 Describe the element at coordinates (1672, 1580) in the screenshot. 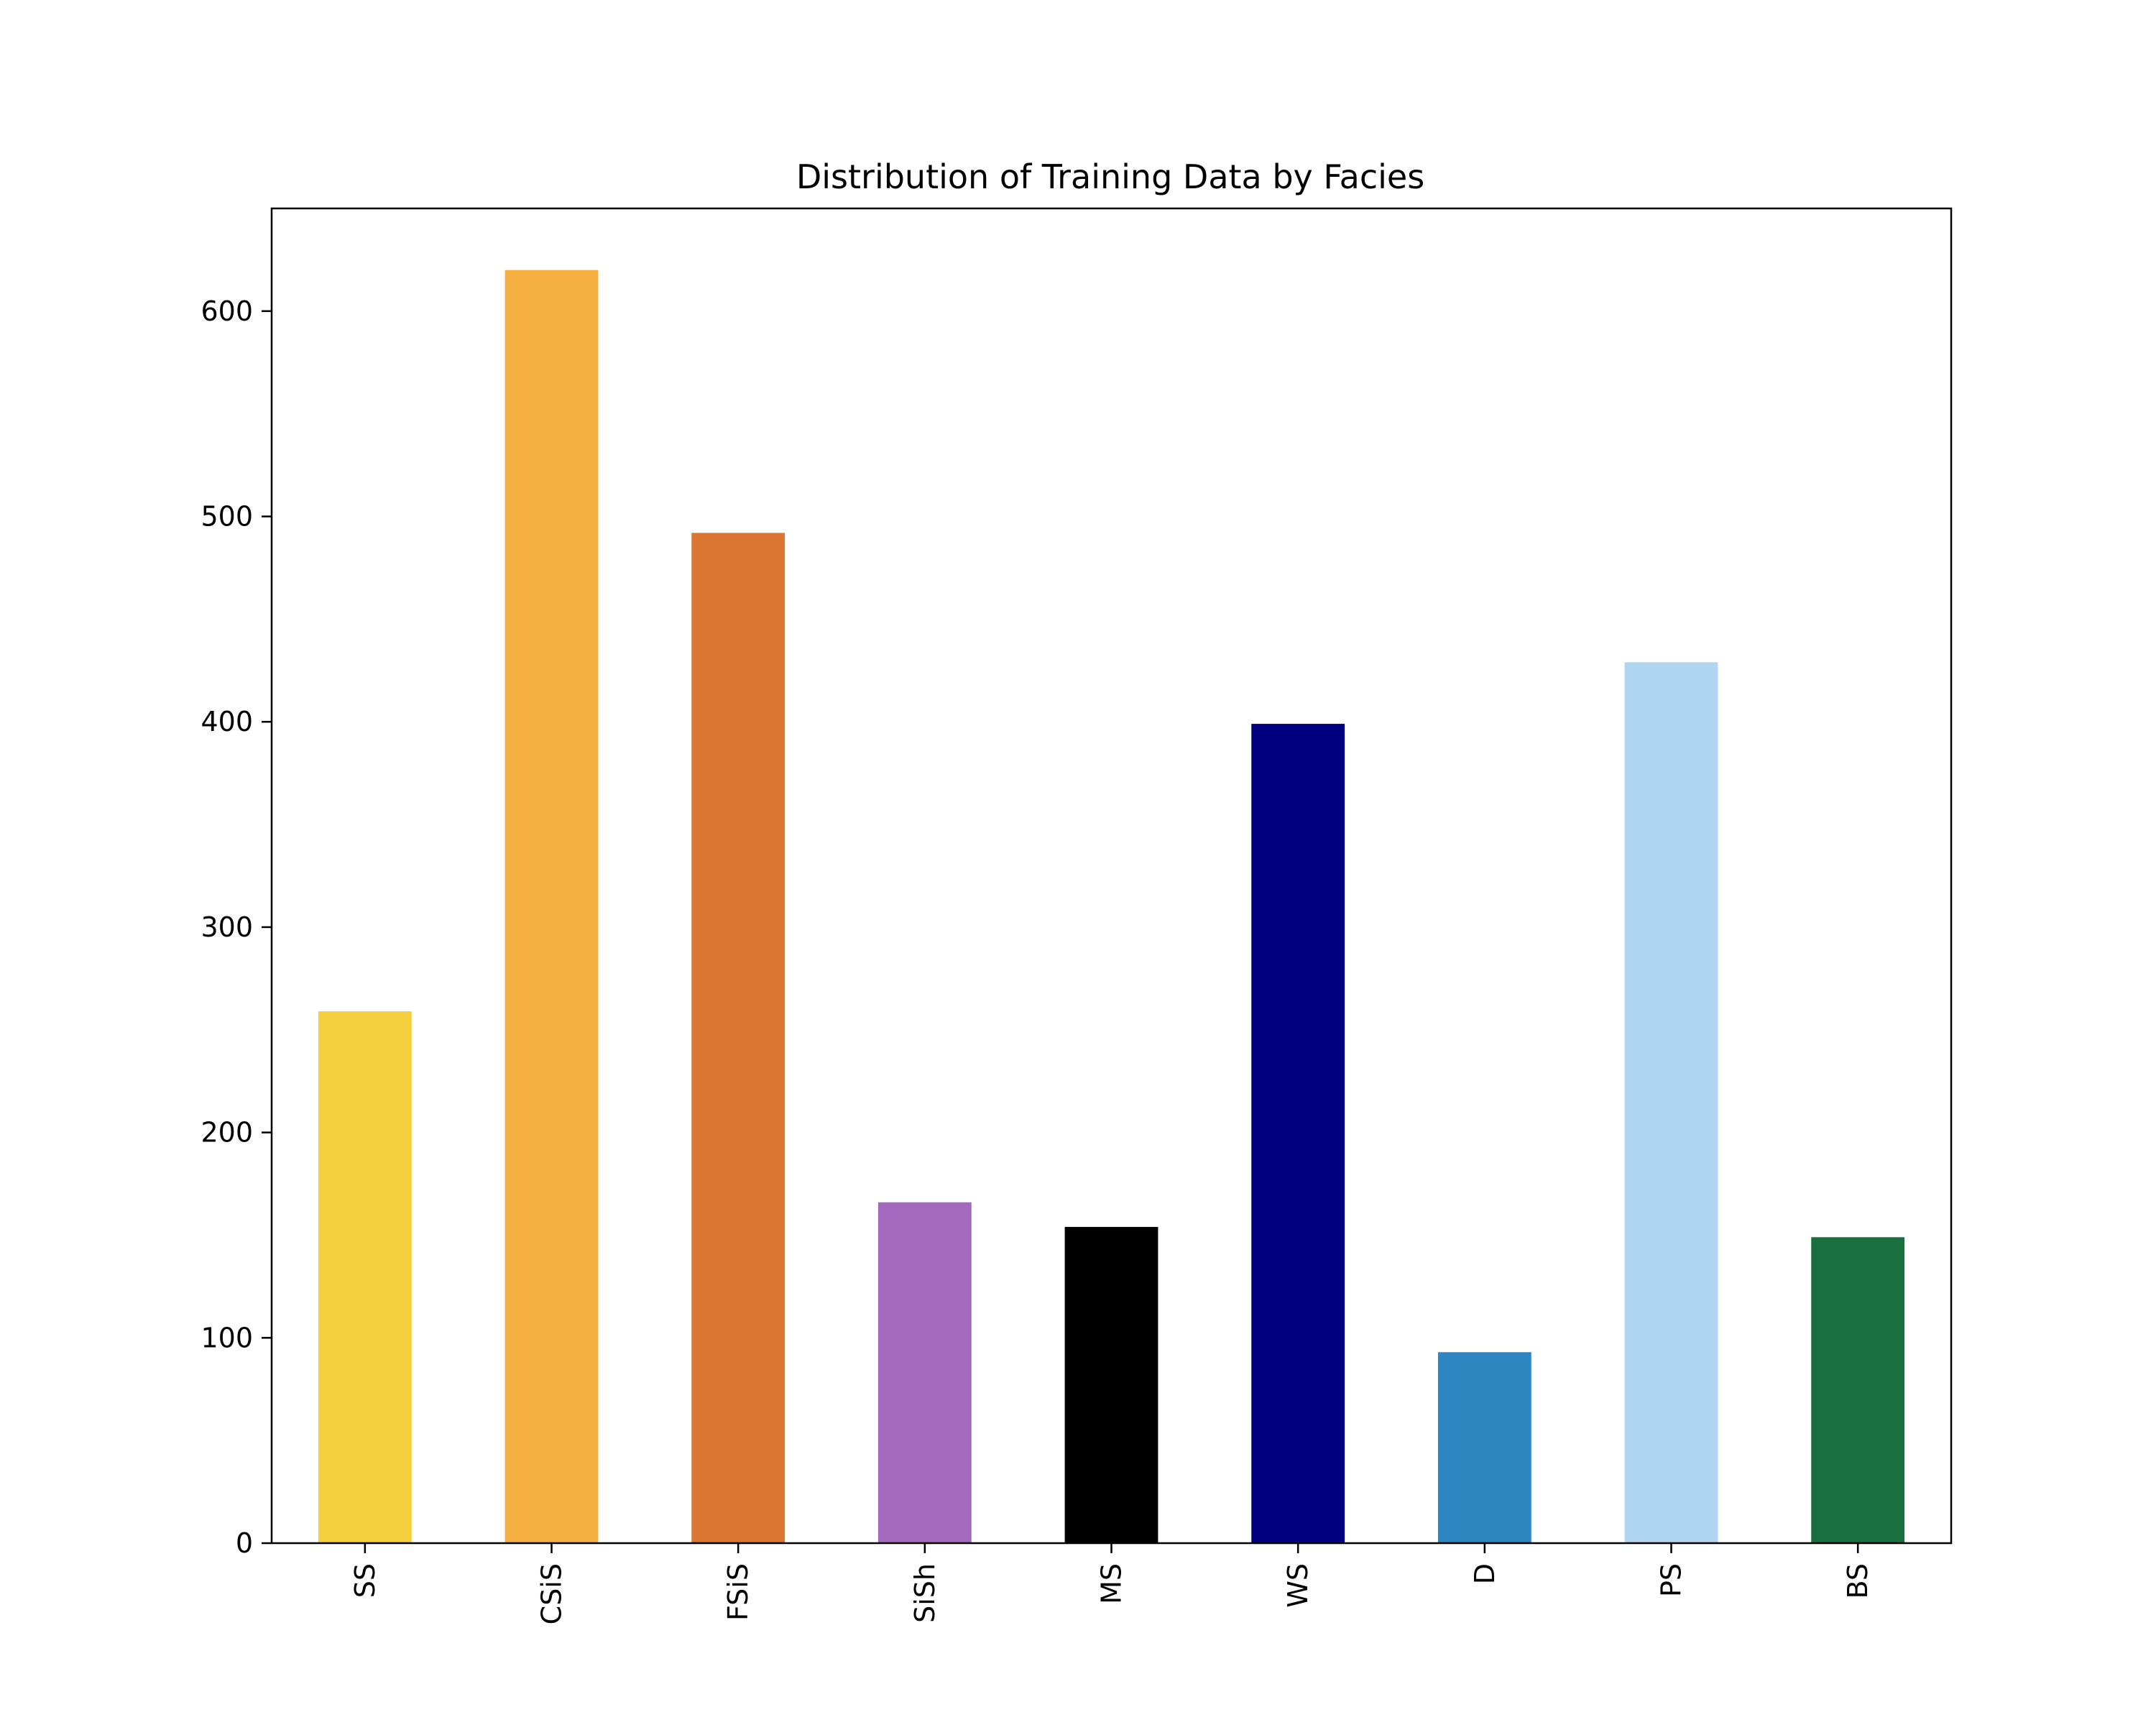

I see `x-tick-label: PS` at that location.